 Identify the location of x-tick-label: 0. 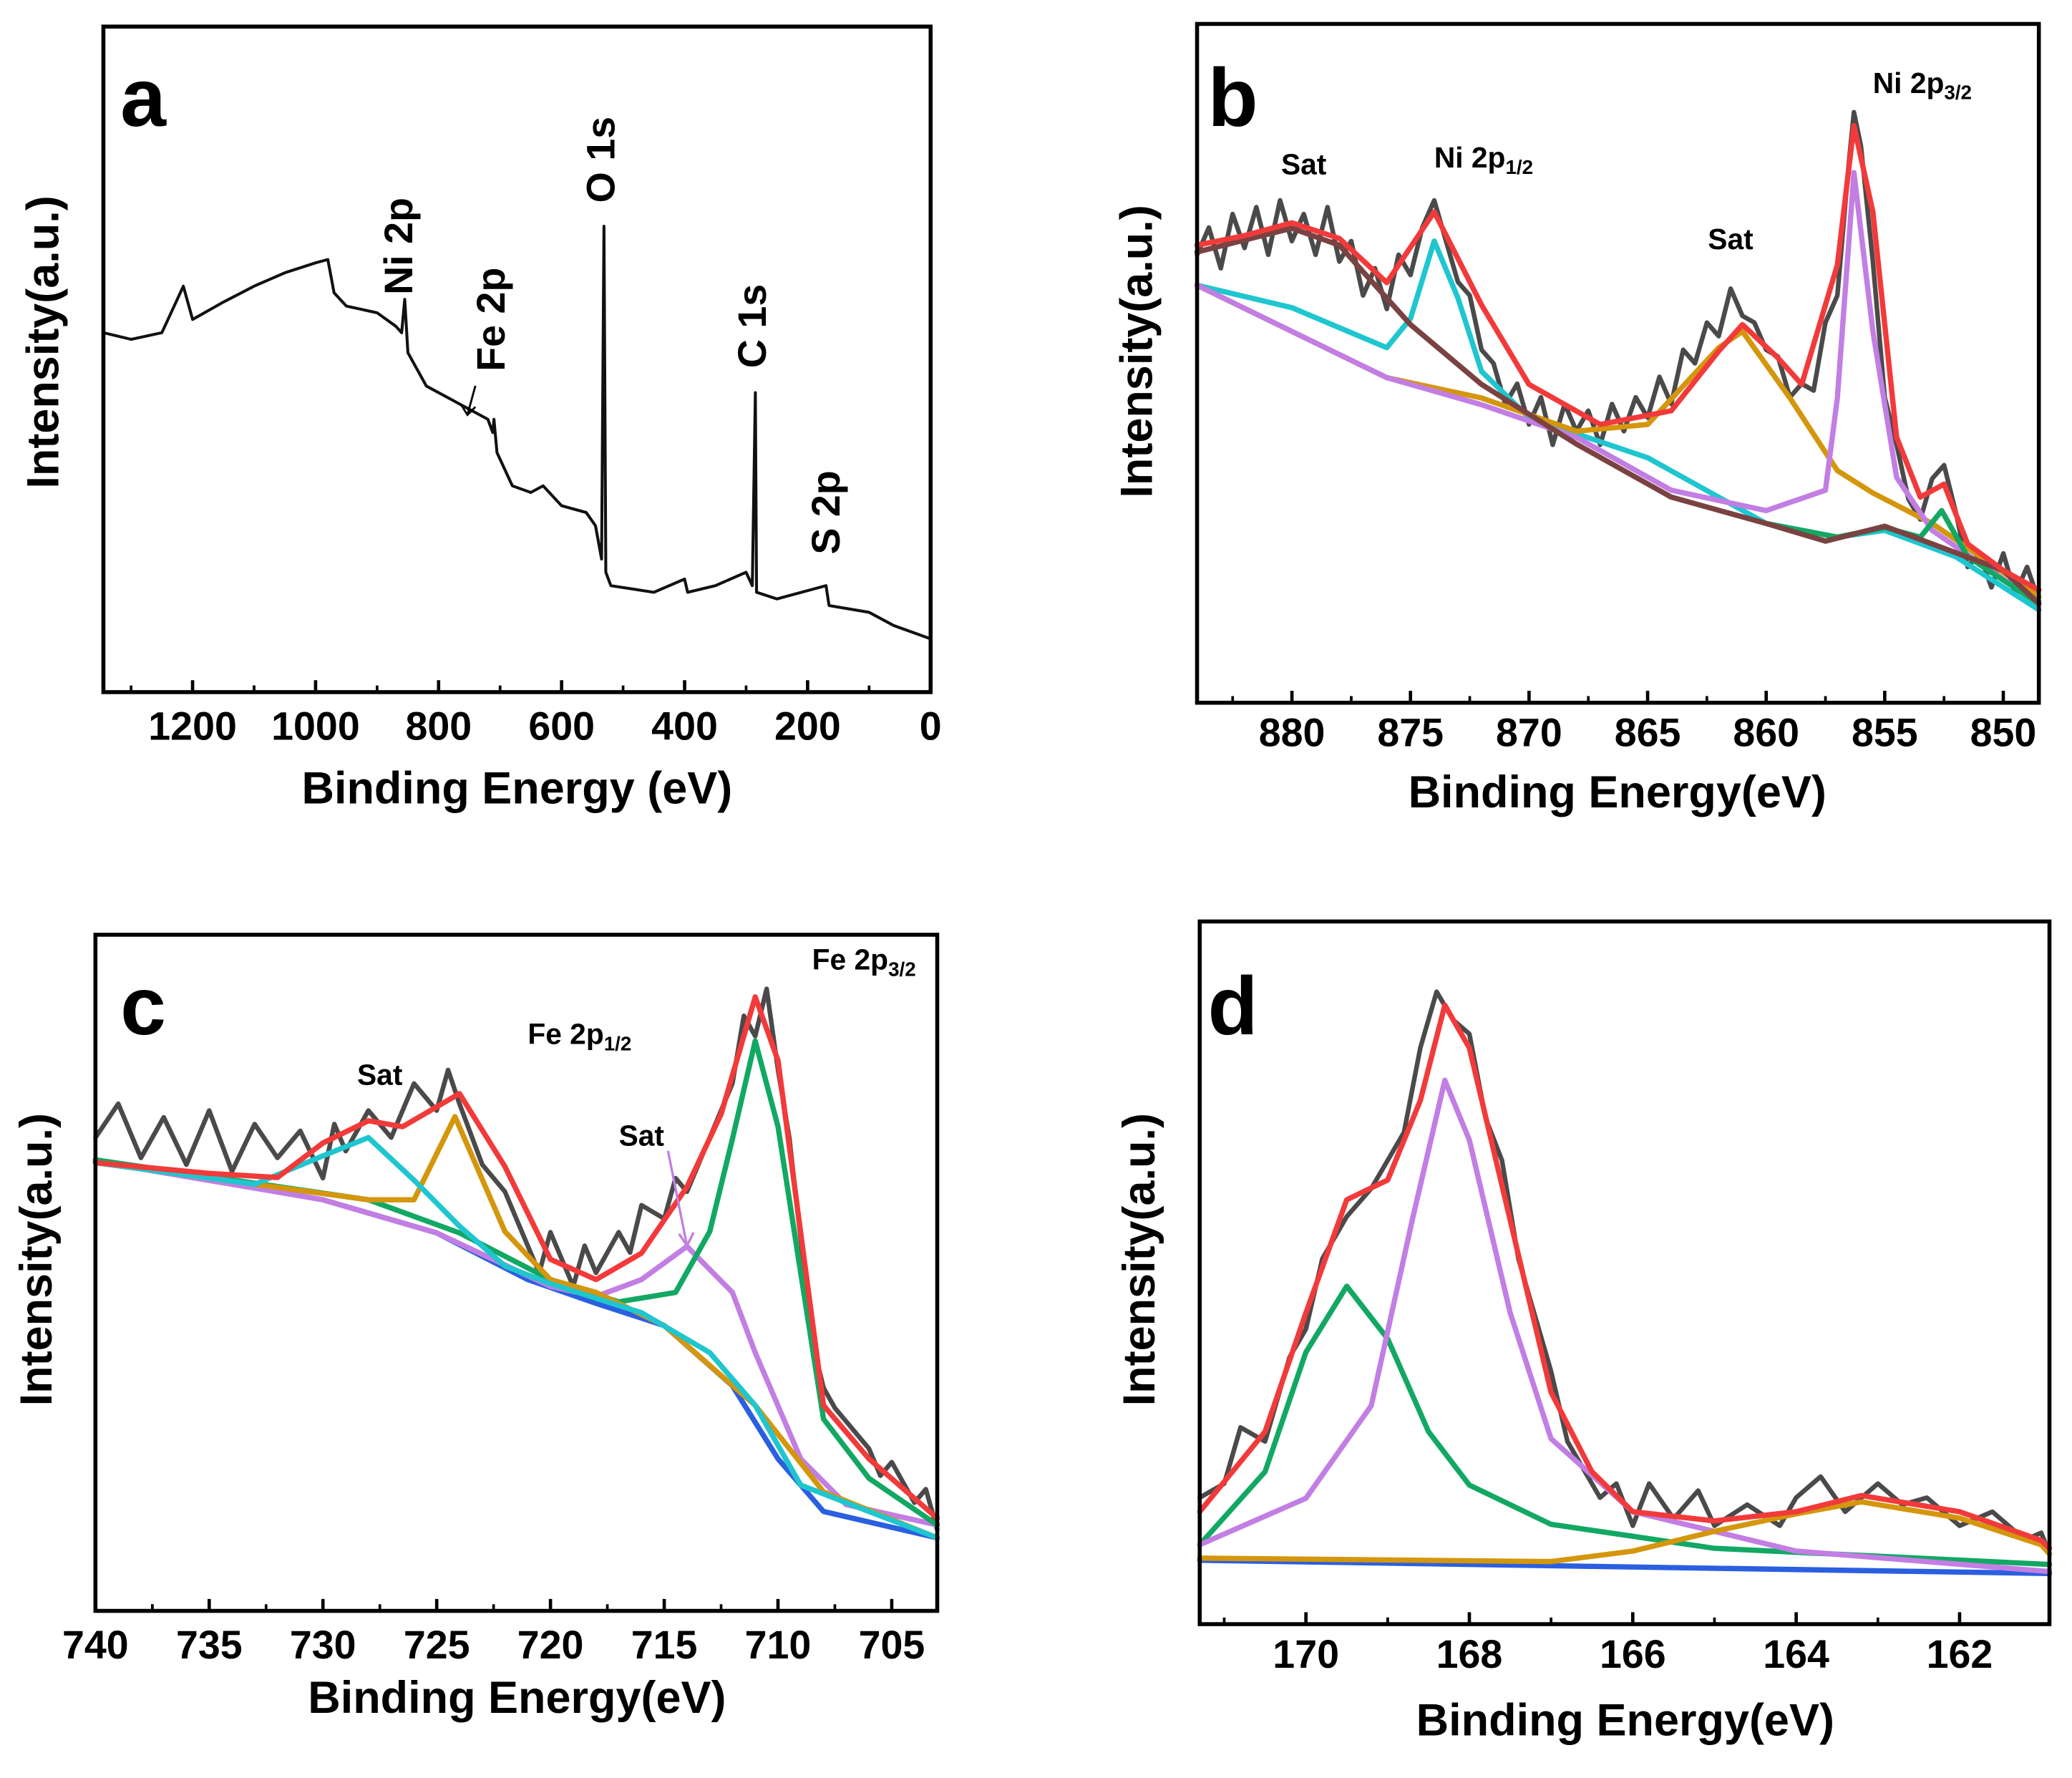
(931, 726).